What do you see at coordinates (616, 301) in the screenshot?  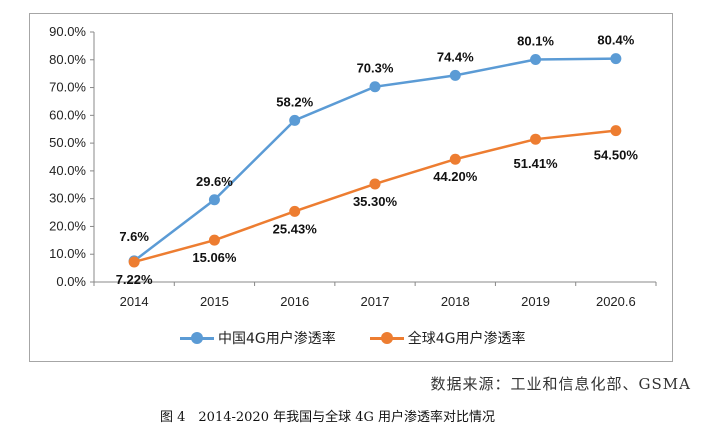 I see `x-tick-label: 2020.6` at bounding box center [616, 301].